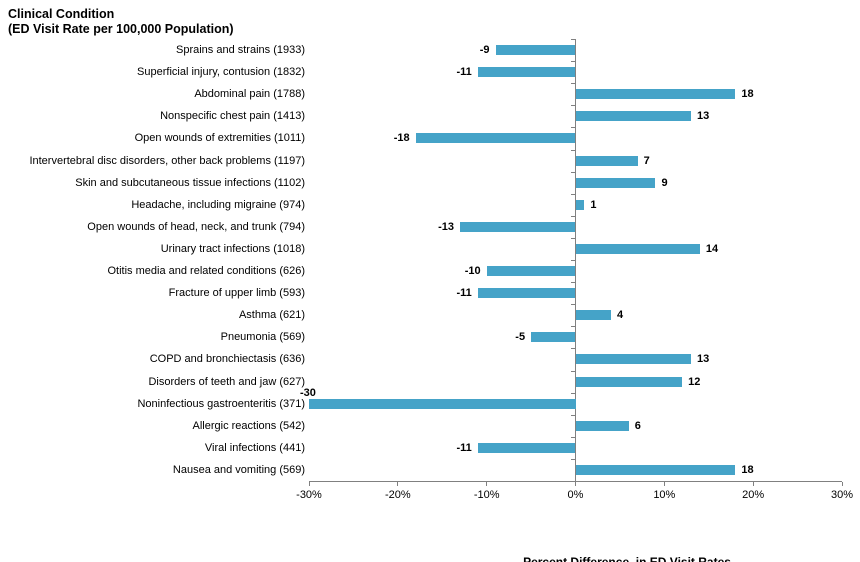 This screenshot has height=562, width=860. What do you see at coordinates (236, 293) in the screenshot?
I see `category-label: Fracture of upper limb (593)` at bounding box center [236, 293].